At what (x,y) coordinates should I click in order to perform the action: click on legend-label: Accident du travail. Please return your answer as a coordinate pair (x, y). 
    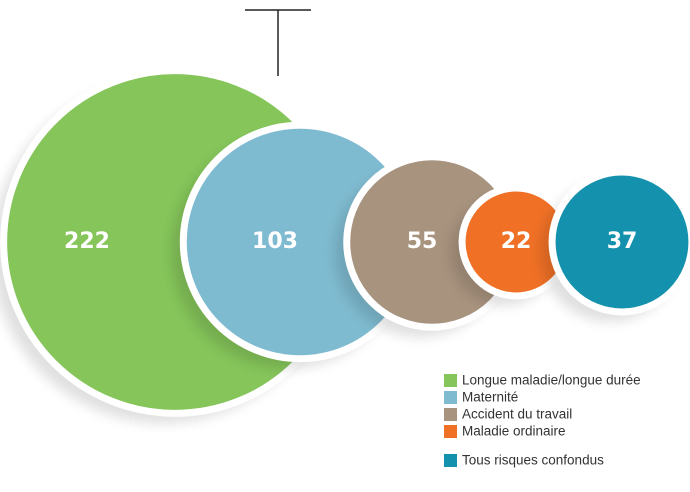
    Looking at the image, I should click on (517, 414).